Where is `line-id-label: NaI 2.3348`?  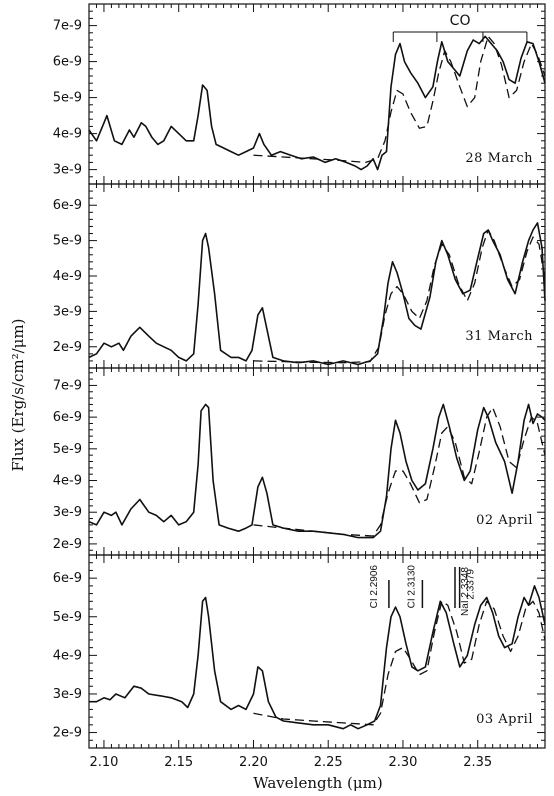
line-id-label: NaI 2.3348 is located at coordinates (465, 591).